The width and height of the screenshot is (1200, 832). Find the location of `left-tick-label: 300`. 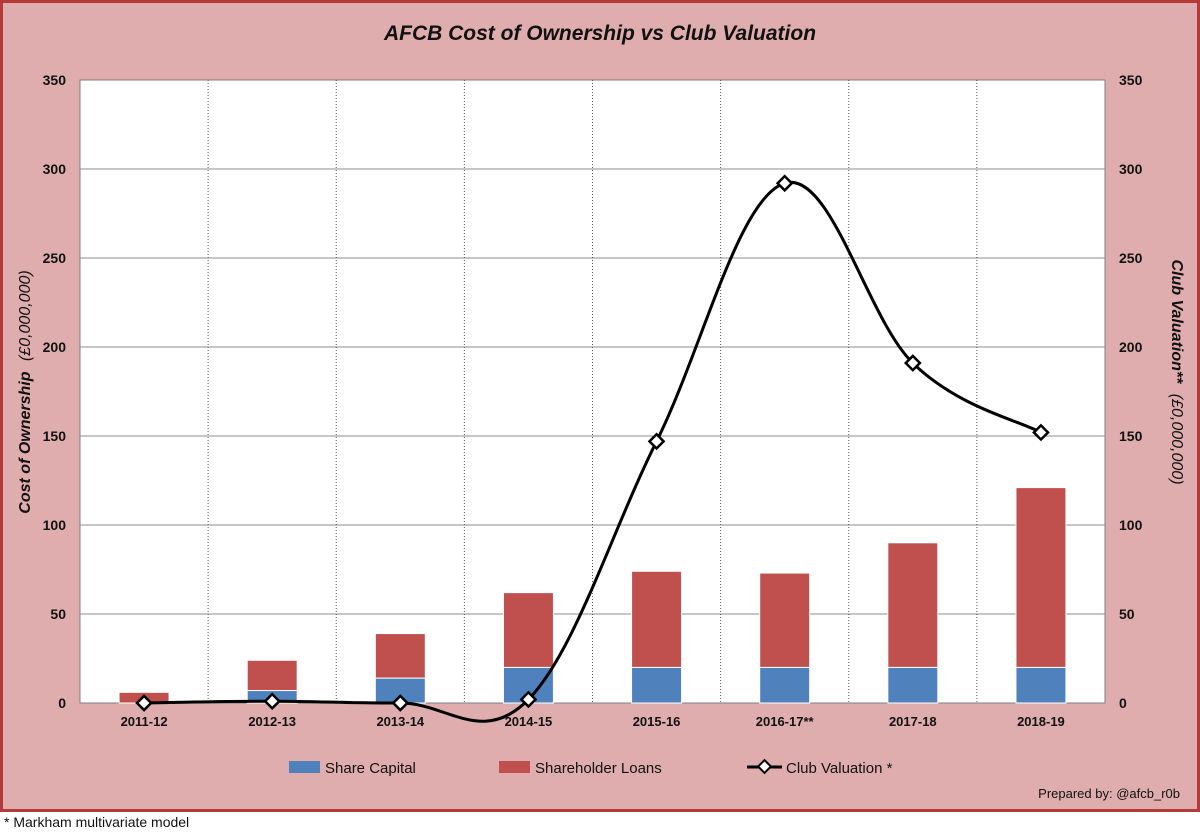

left-tick-label: 300 is located at coordinates (55, 169).